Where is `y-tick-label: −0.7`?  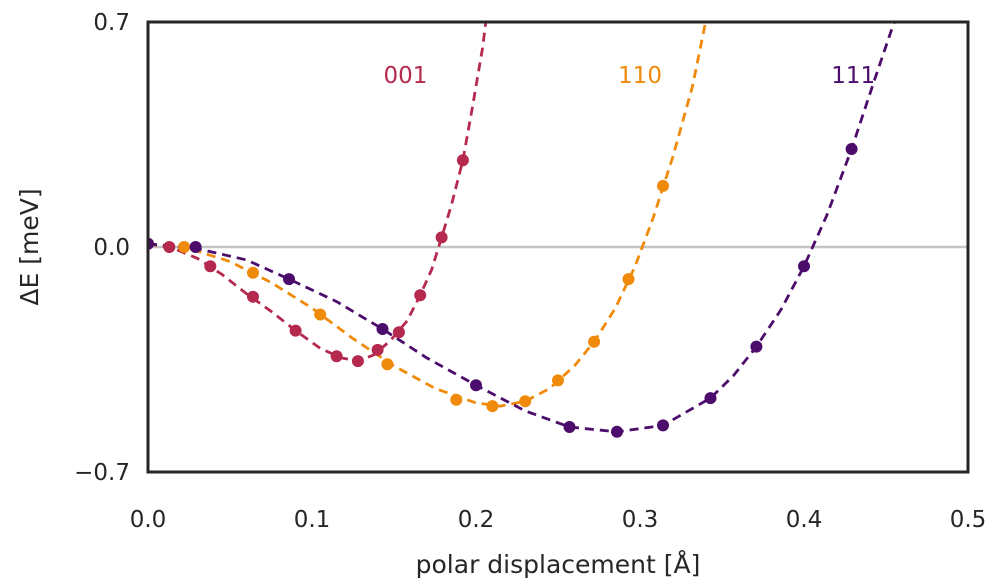 y-tick-label: −0.7 is located at coordinates (102, 473).